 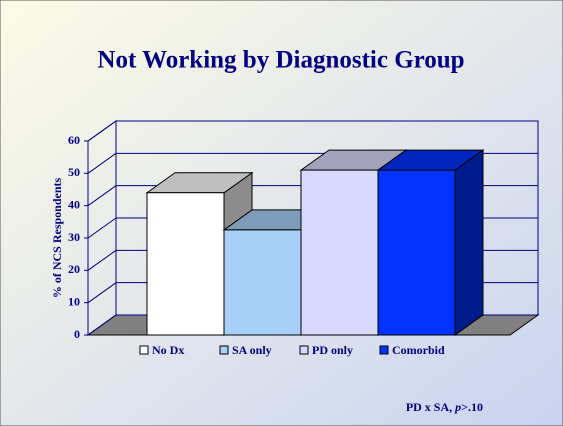 I want to click on legend-label: SA only, so click(x=252, y=350).